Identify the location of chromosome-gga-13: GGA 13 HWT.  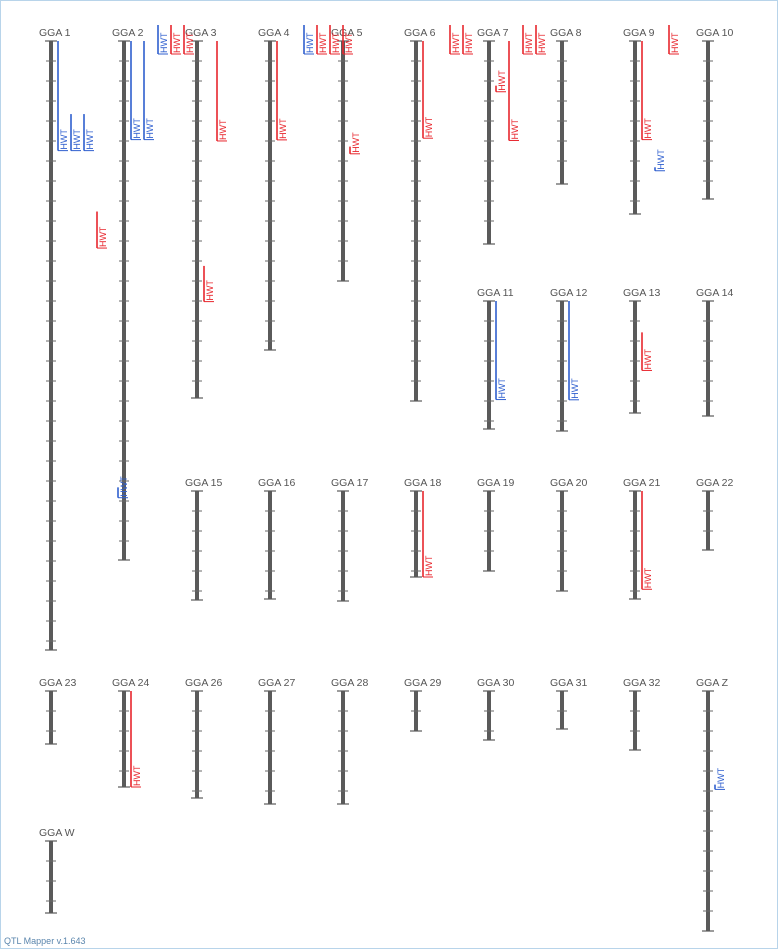
(642, 350).